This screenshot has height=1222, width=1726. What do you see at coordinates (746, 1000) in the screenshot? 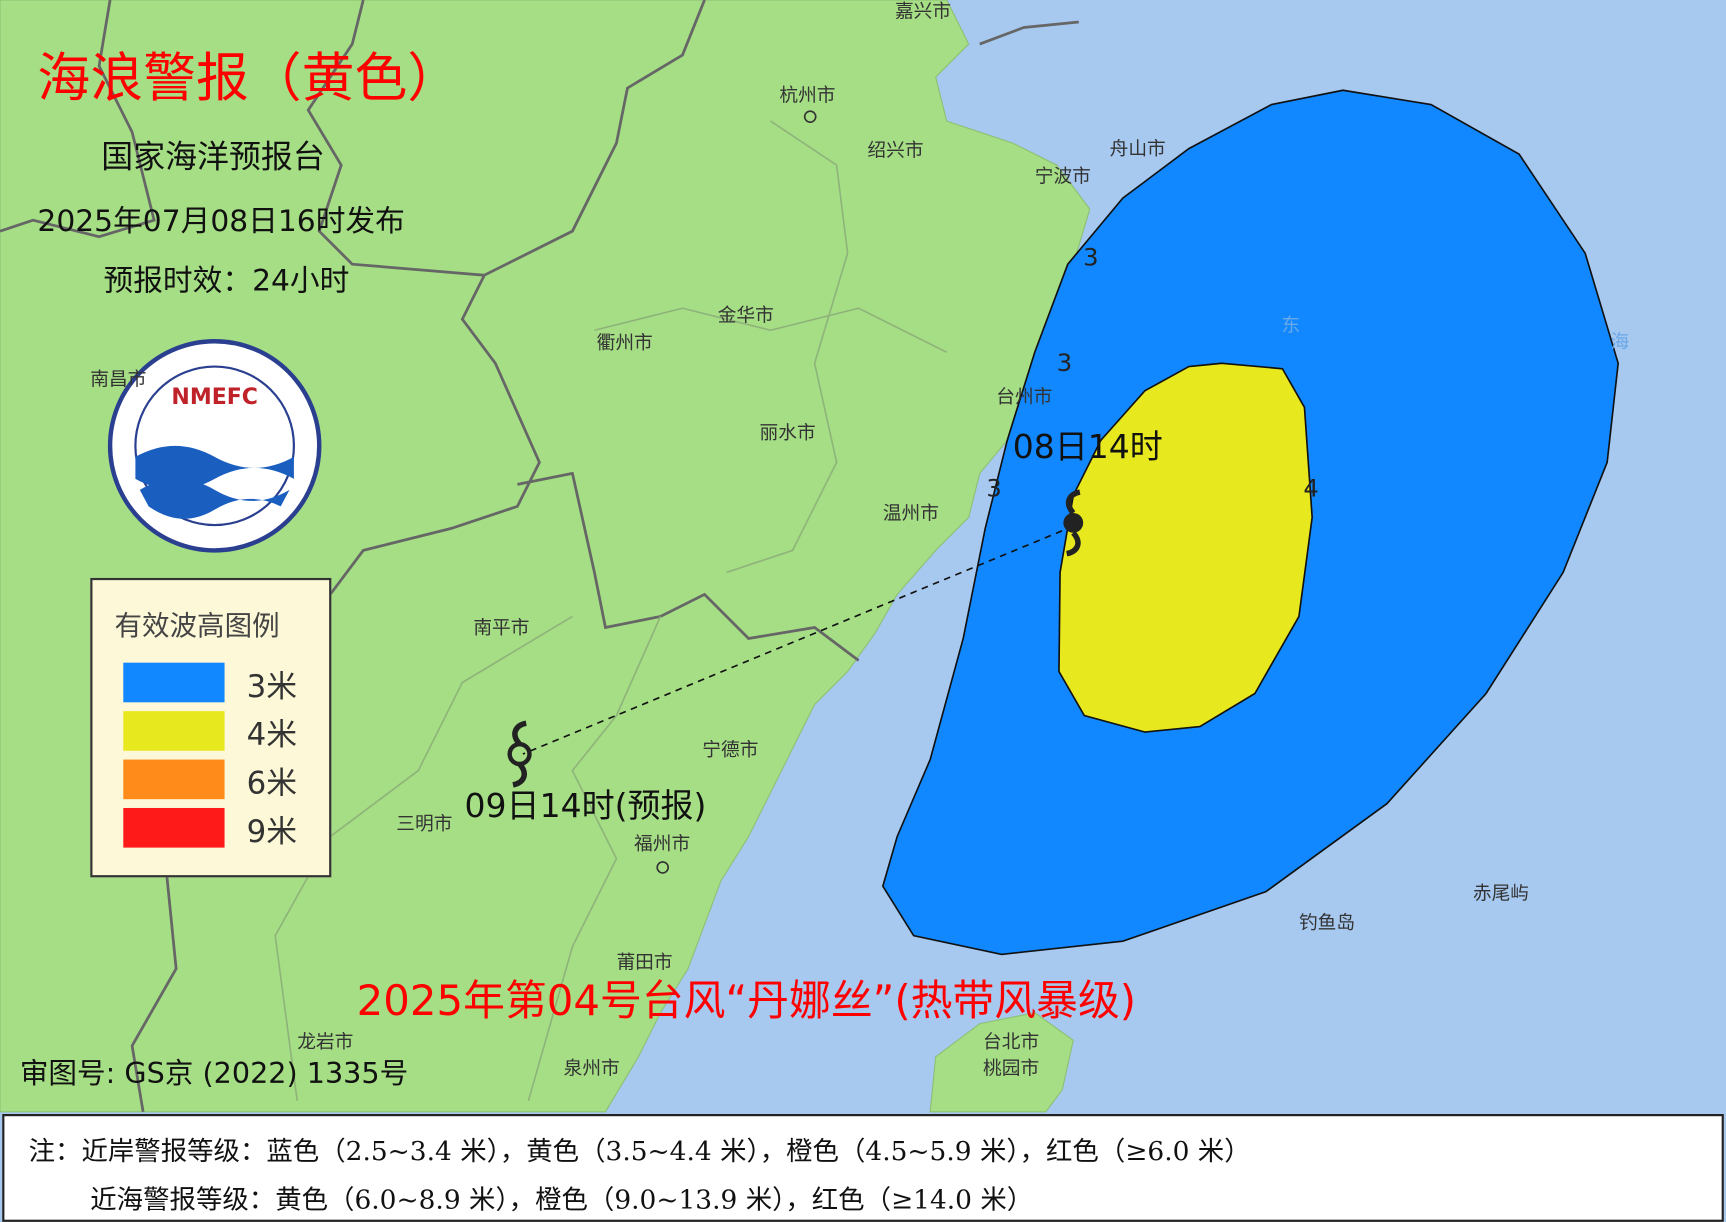
I see `typhoon-name: 2025年第04号台风“丹娜丝”(热带风暴级)` at bounding box center [746, 1000].